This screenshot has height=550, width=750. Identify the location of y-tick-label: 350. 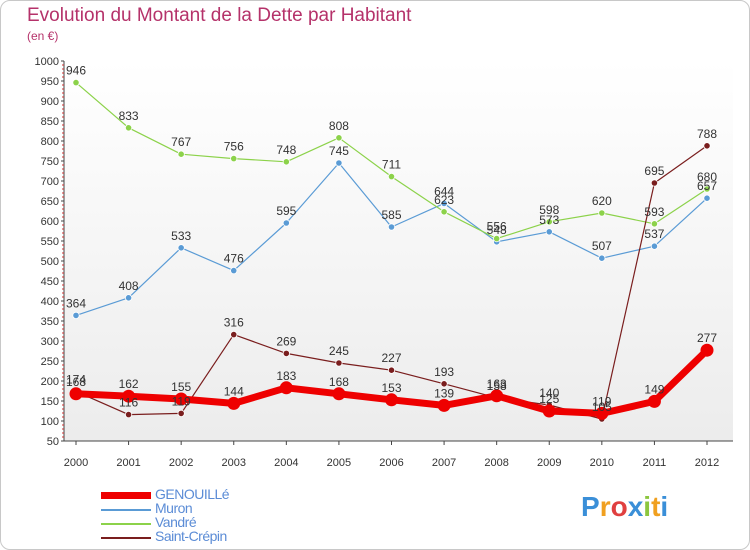
(50, 322).